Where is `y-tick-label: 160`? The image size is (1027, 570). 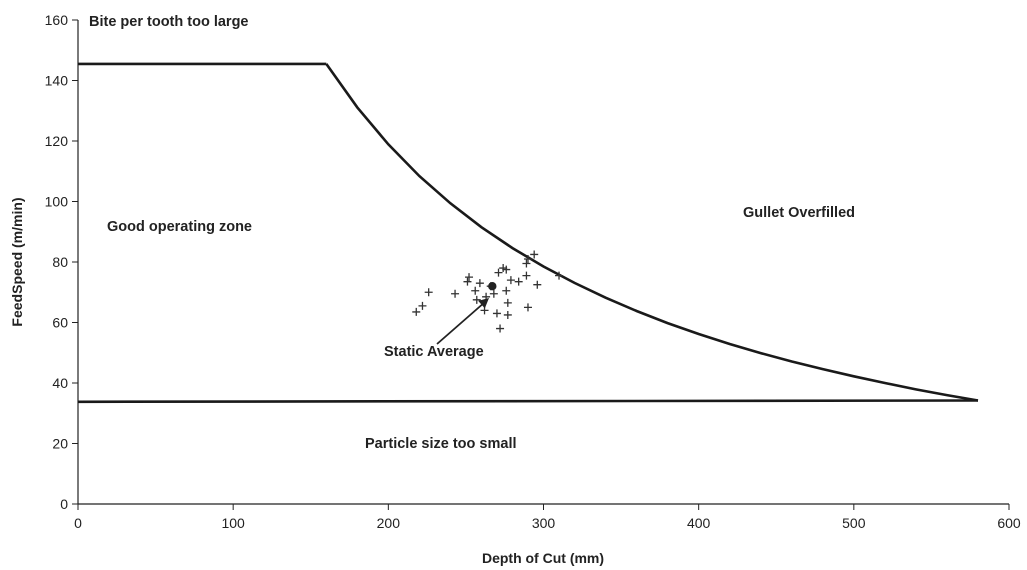 y-tick-label: 160 is located at coordinates (57, 20).